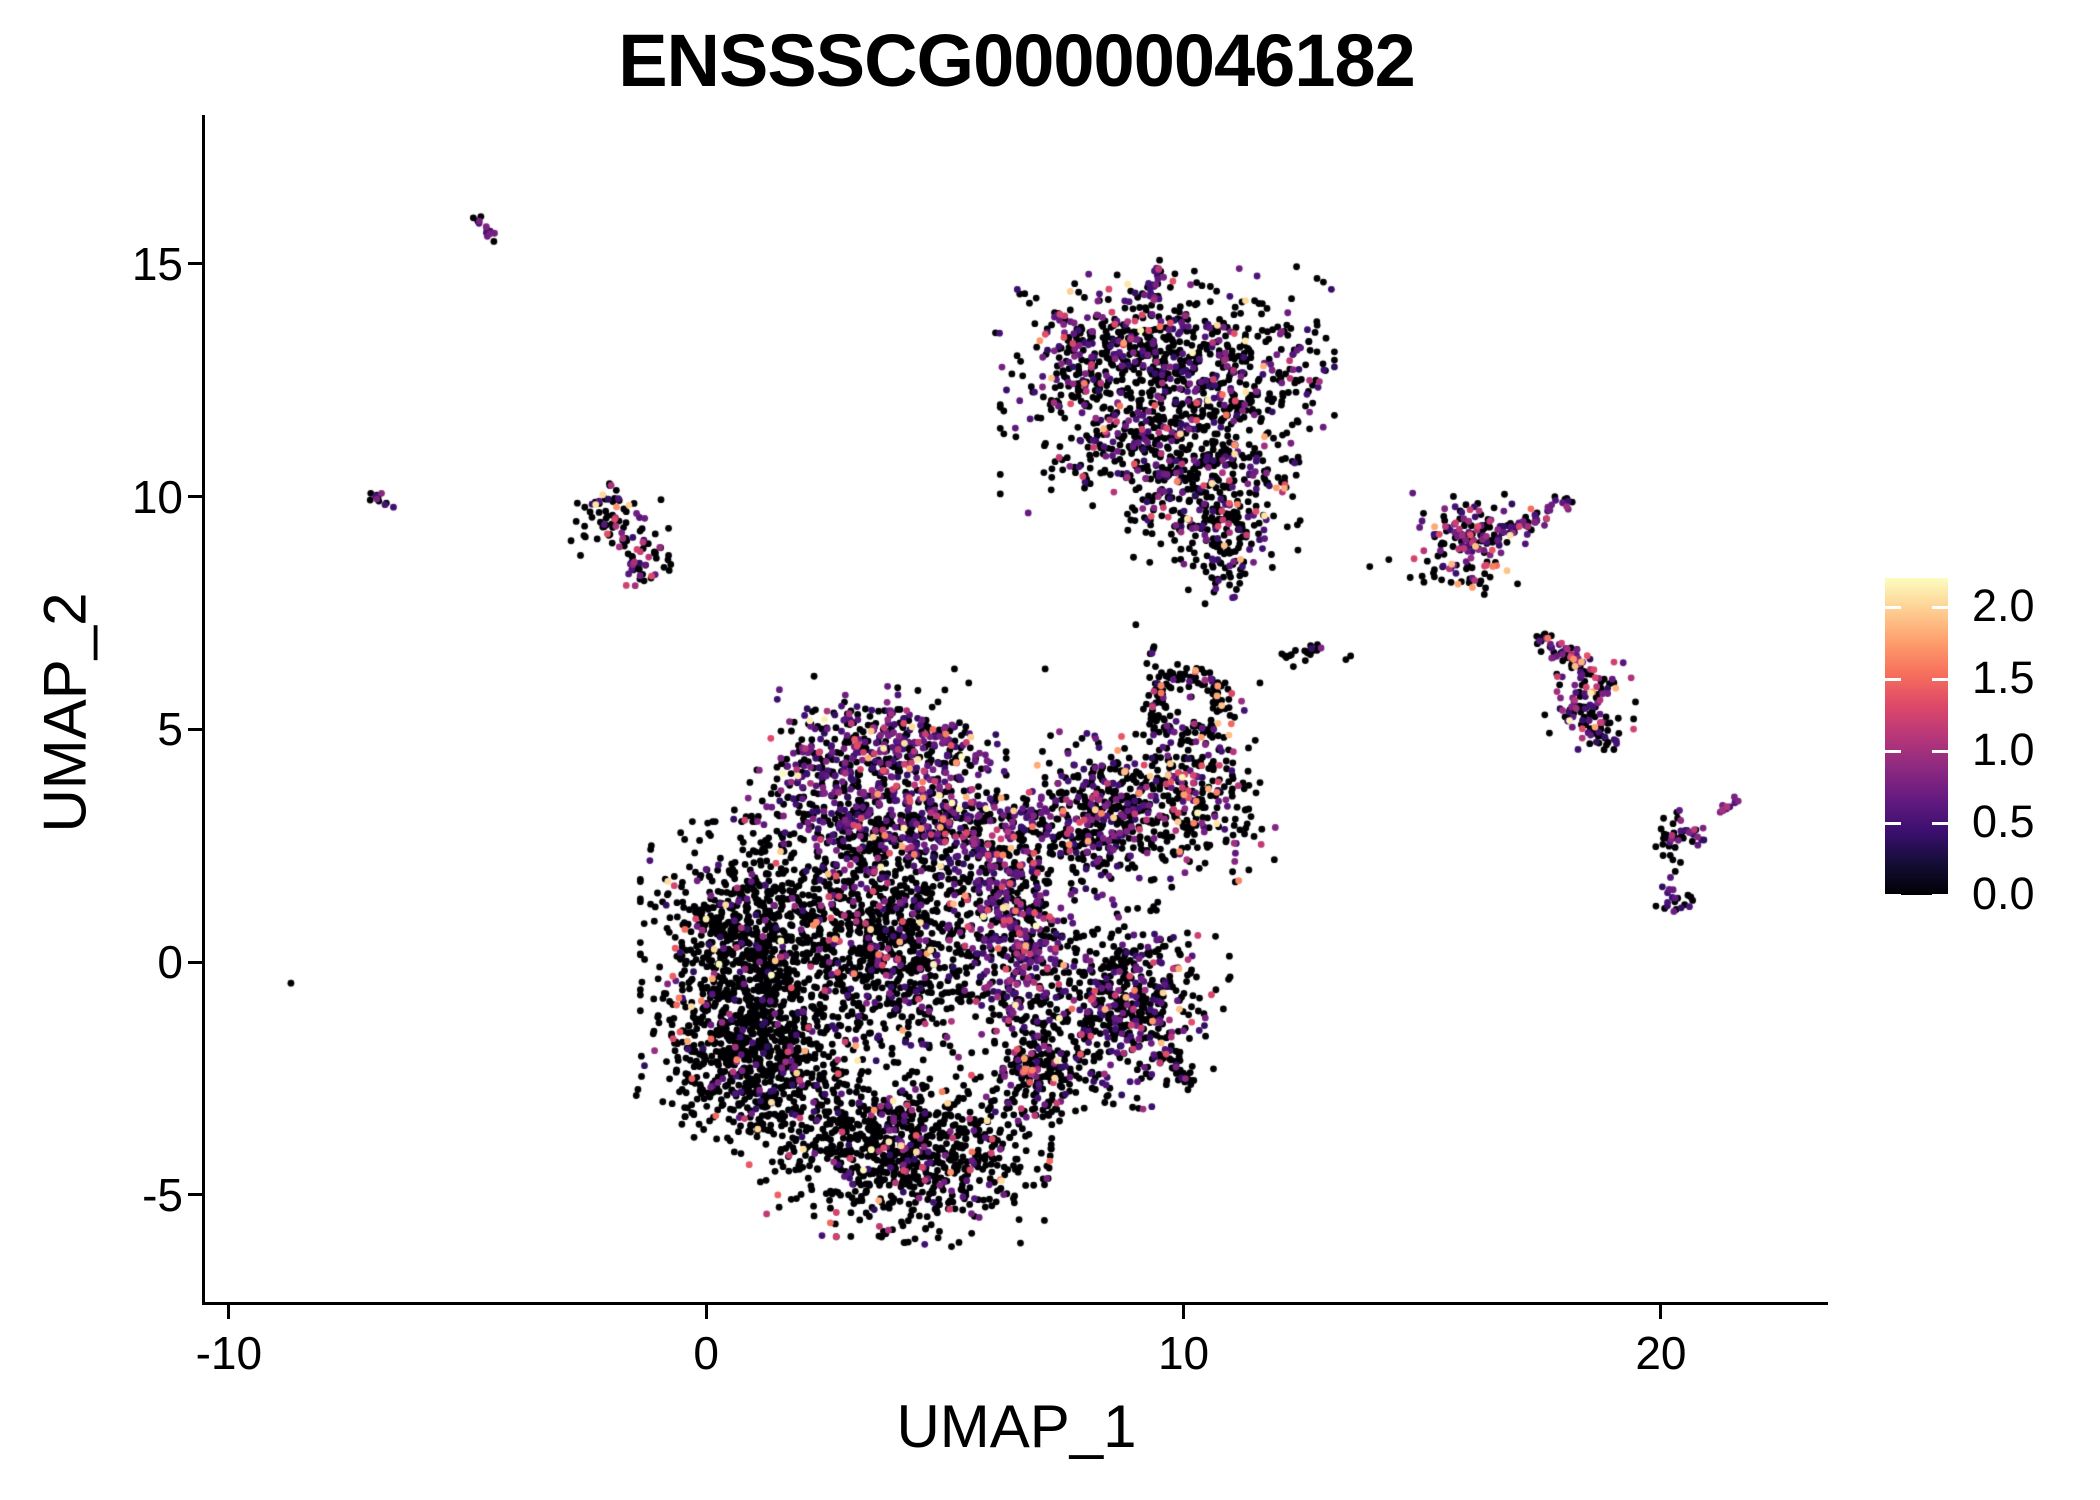 The height and width of the screenshot is (1500, 2100). I want to click on y-tick-label: -5, so click(162, 1194).